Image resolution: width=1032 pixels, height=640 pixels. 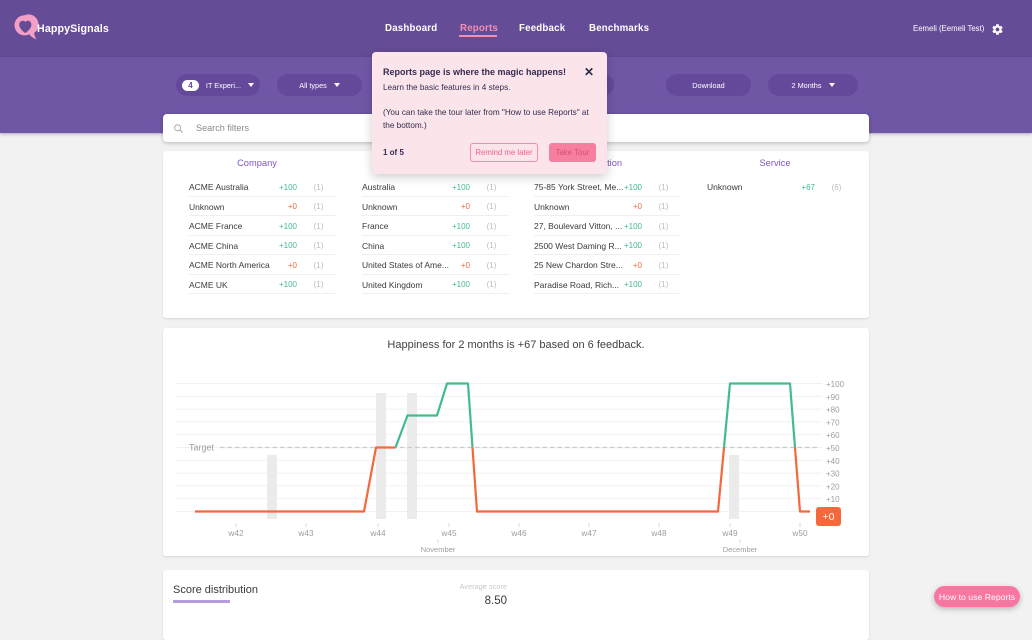 What do you see at coordinates (833, 448) in the screenshot?
I see `svg-text: +50` at bounding box center [833, 448].